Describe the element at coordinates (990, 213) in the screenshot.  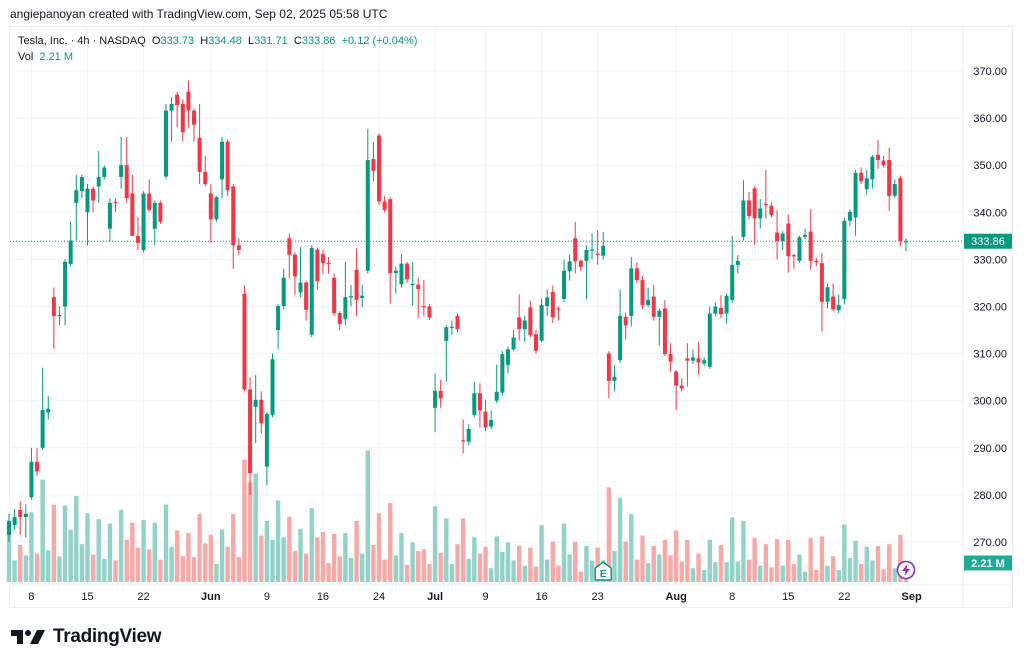
I see `price-tick-label: 340.00` at that location.